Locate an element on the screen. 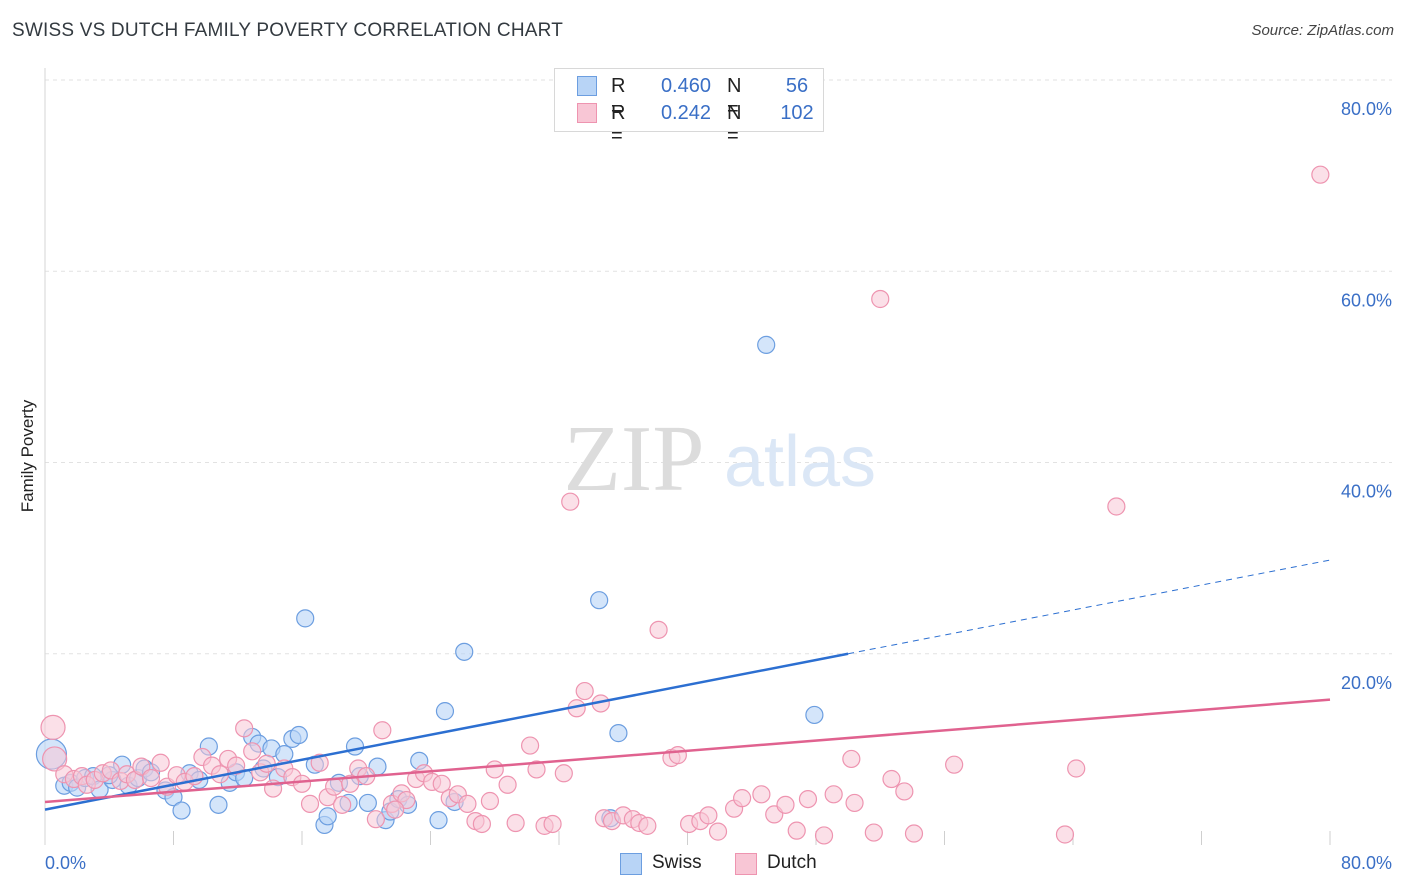  swiss-trend-line is located at coordinates (446, 731).